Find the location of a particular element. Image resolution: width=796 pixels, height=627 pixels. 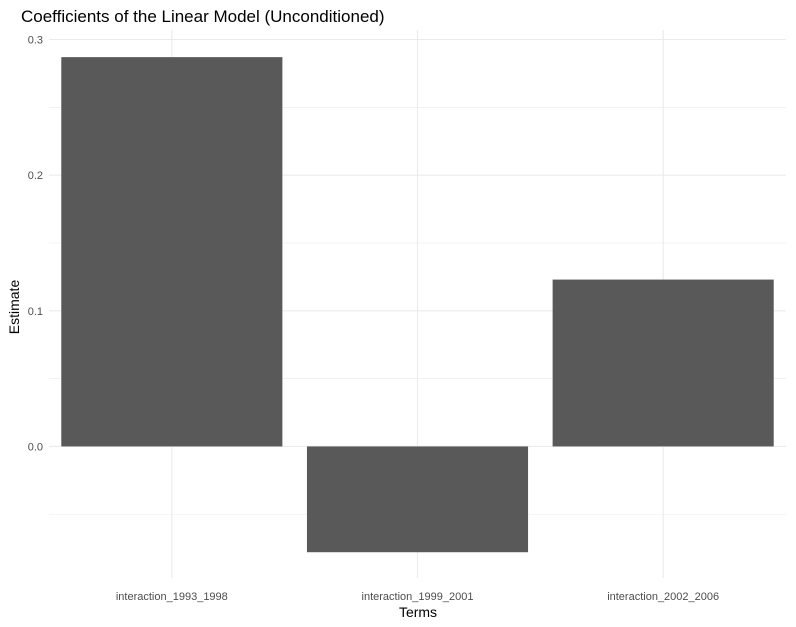

y-tick-label: 0.0 is located at coordinates (35, 447).